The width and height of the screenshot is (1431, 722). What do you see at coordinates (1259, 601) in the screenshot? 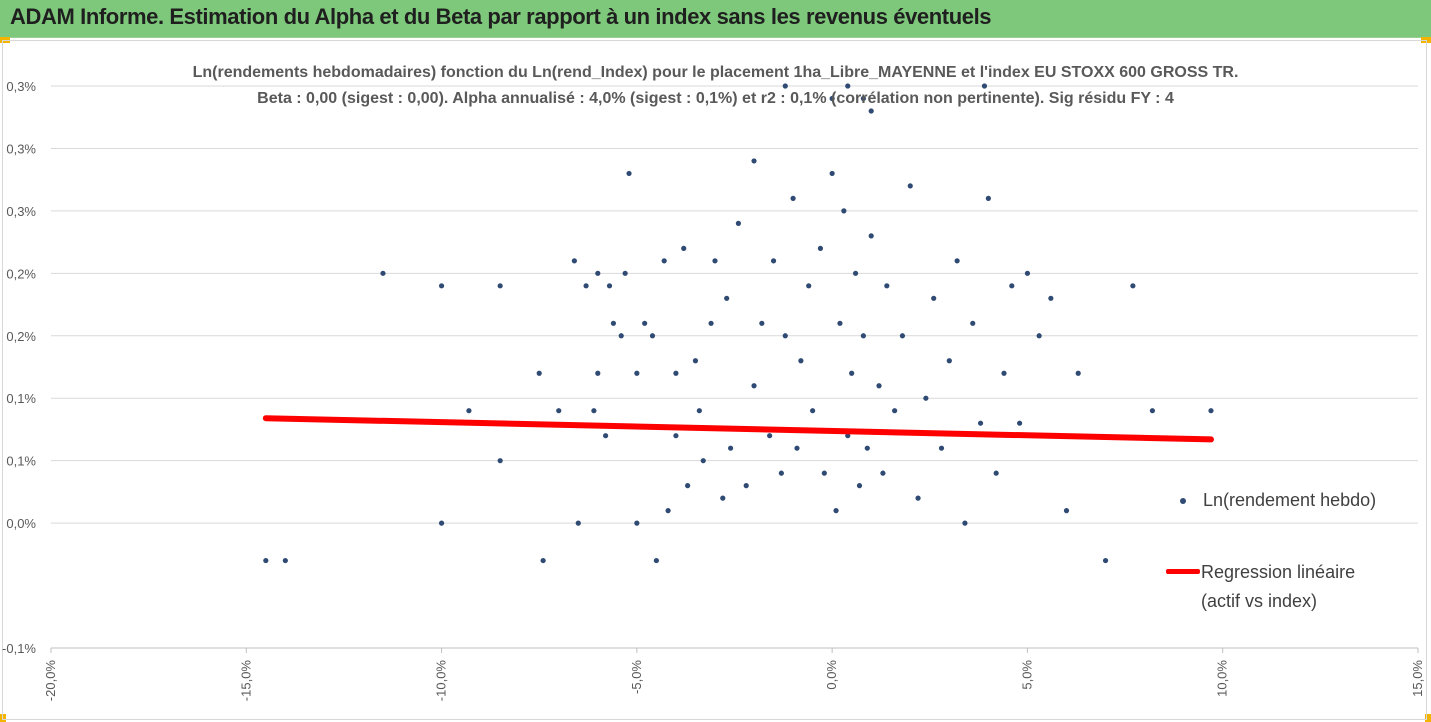
I see `legend-regression-sublabel: (actif vs index)` at bounding box center [1259, 601].